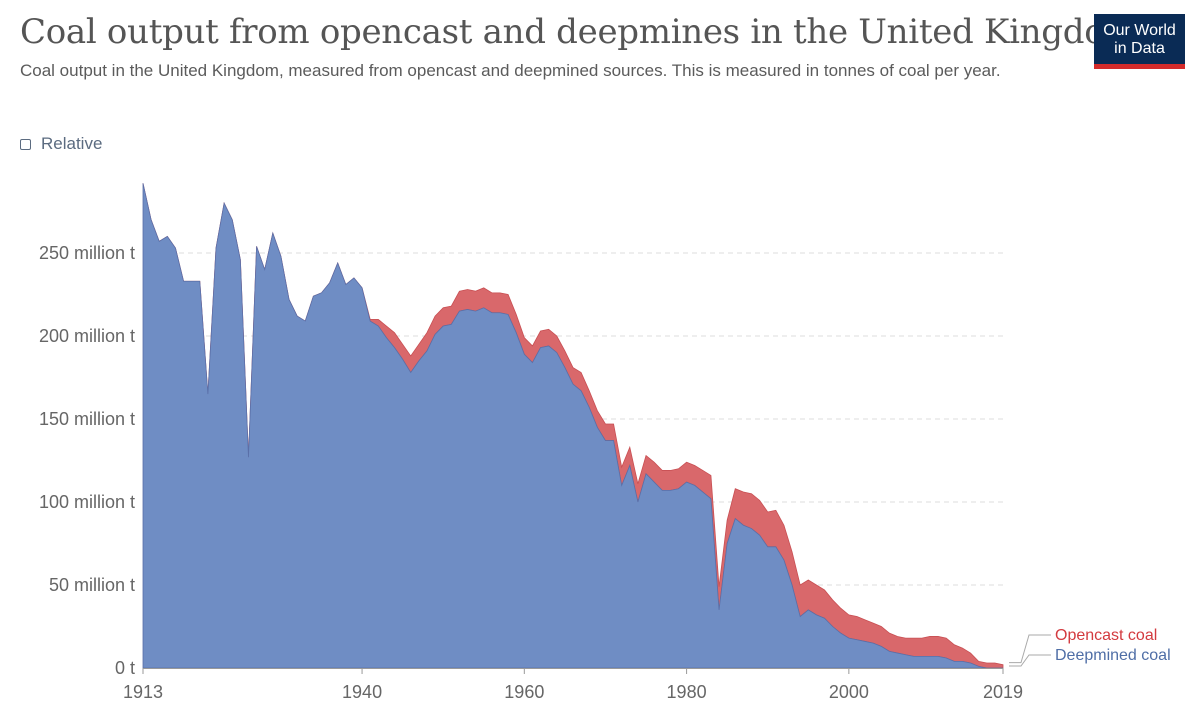 The width and height of the screenshot is (1200, 720). I want to click on y-tick-label: 0 t, so click(125, 668).